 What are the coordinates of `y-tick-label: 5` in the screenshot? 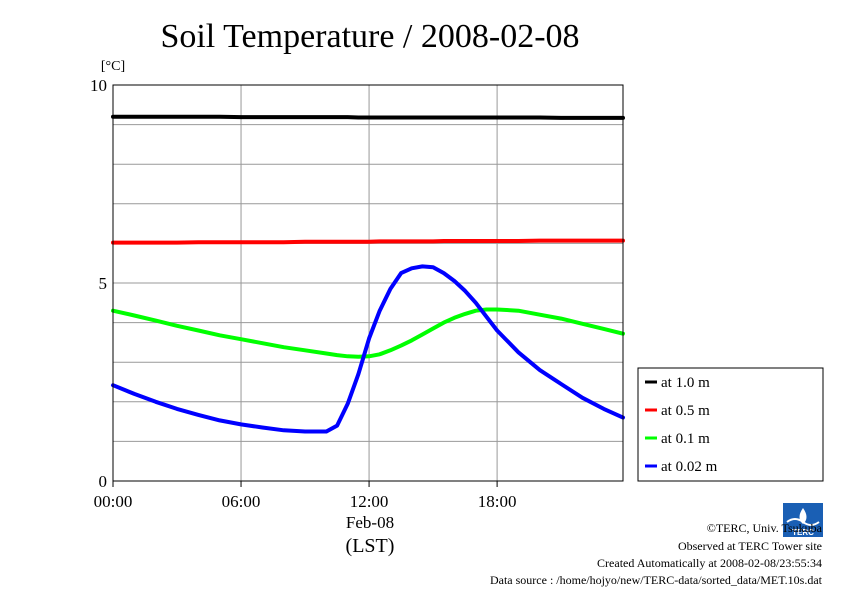 It's located at (103, 283).